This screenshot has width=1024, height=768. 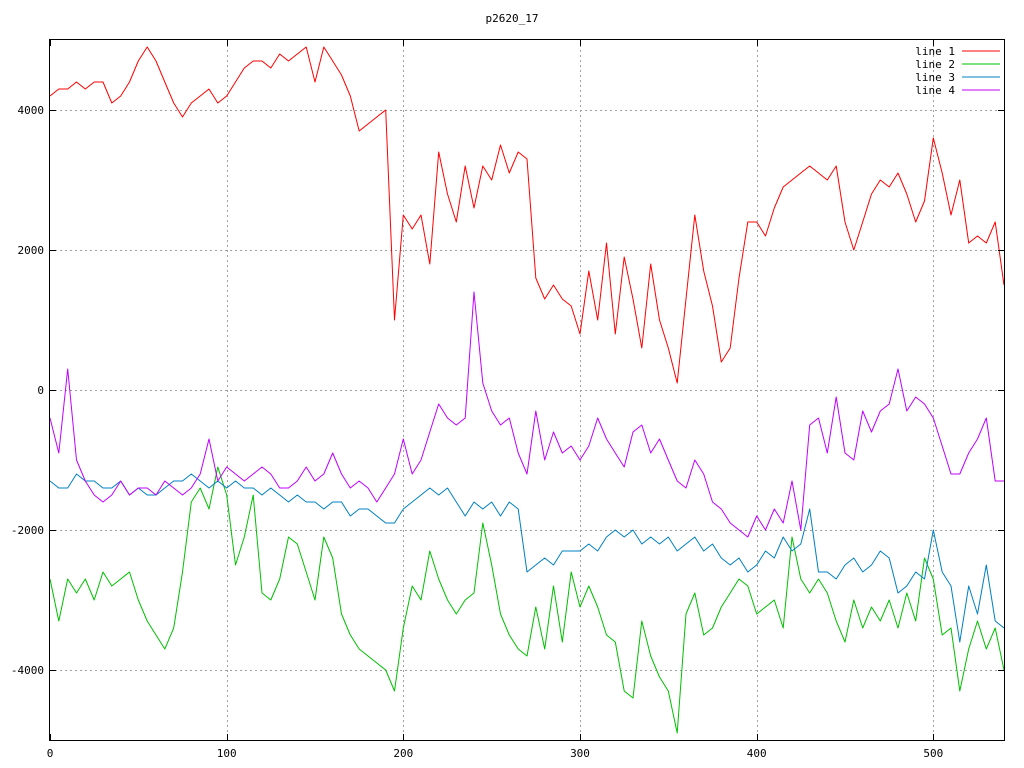 I want to click on y-tick-label: 2000, so click(x=31, y=250).